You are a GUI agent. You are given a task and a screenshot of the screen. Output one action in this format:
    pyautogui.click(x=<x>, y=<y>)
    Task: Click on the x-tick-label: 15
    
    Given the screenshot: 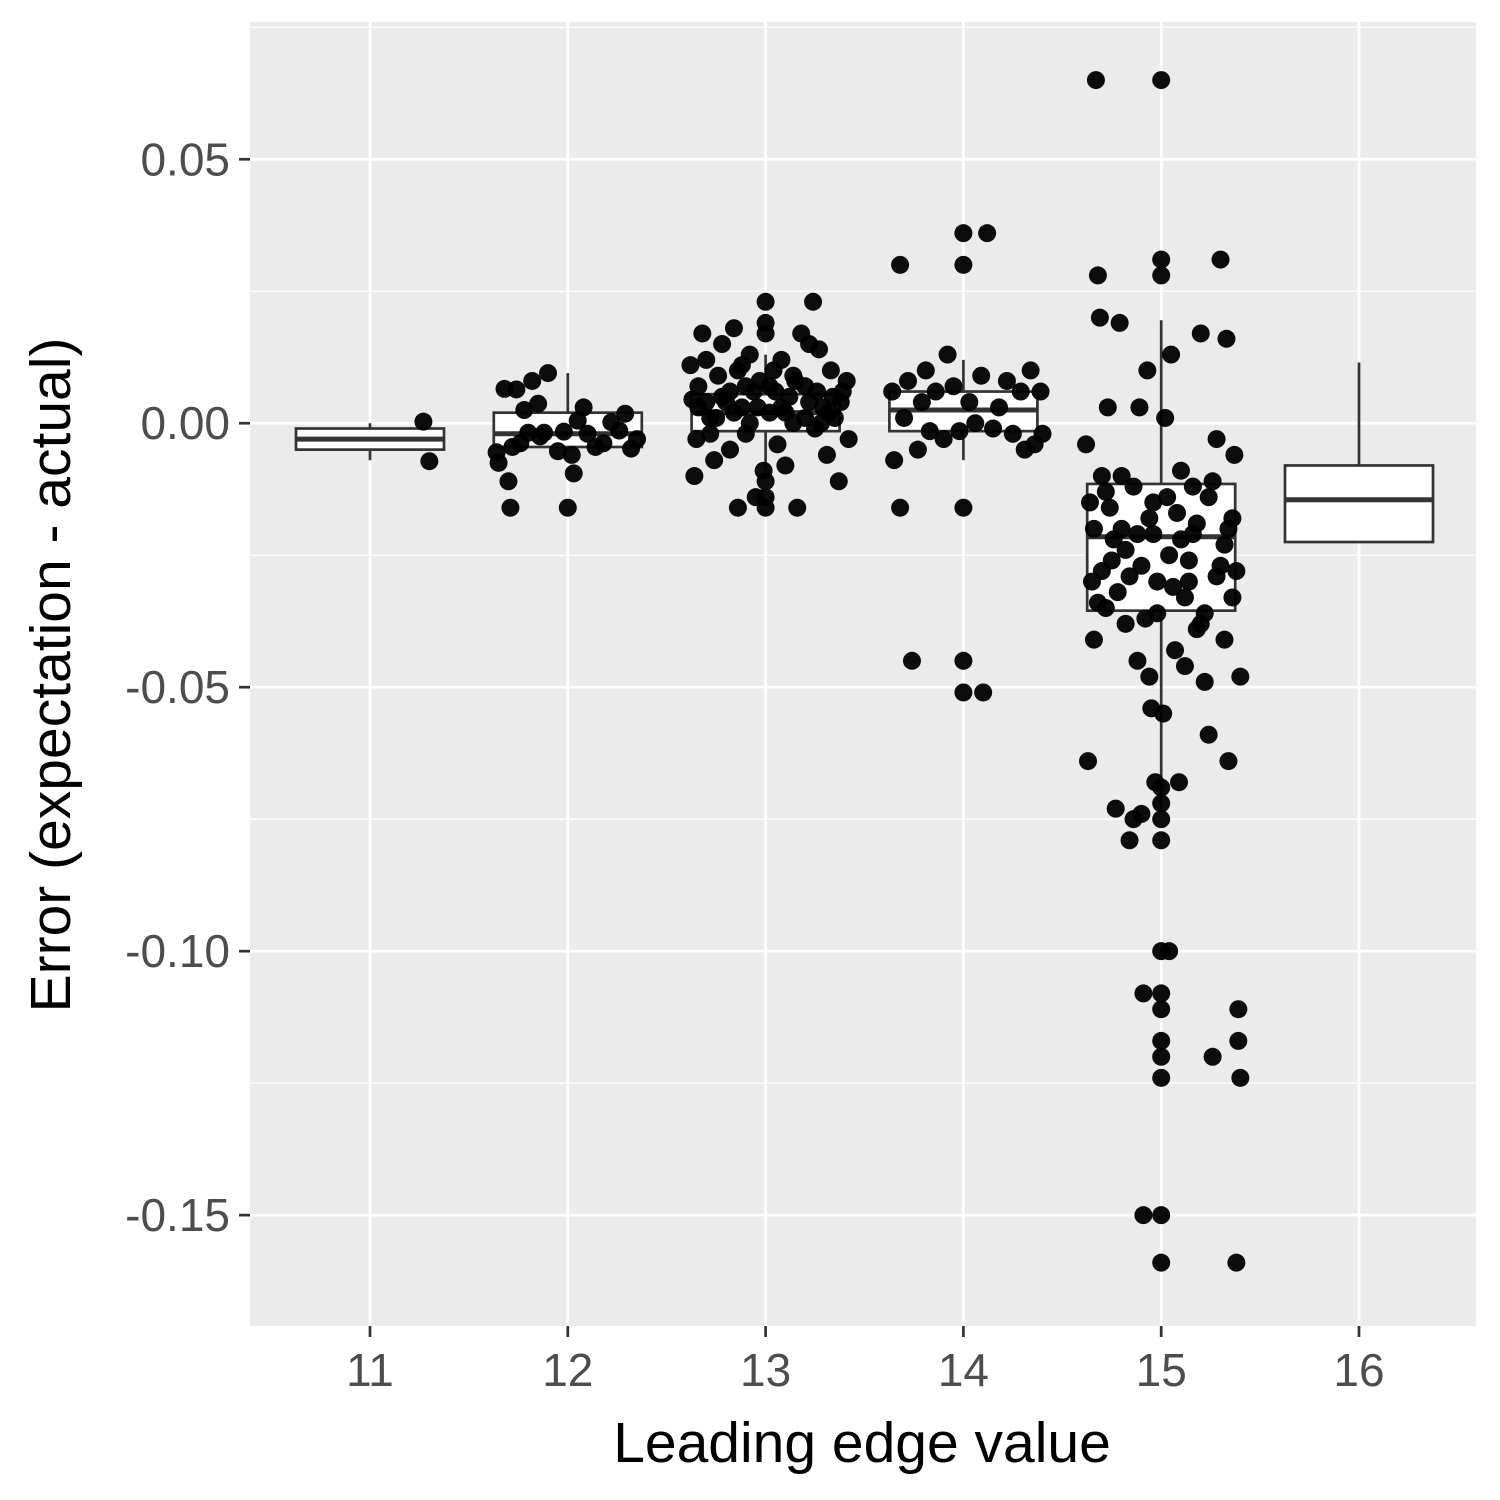 What is the action you would take?
    pyautogui.click(x=1161, y=1370)
    